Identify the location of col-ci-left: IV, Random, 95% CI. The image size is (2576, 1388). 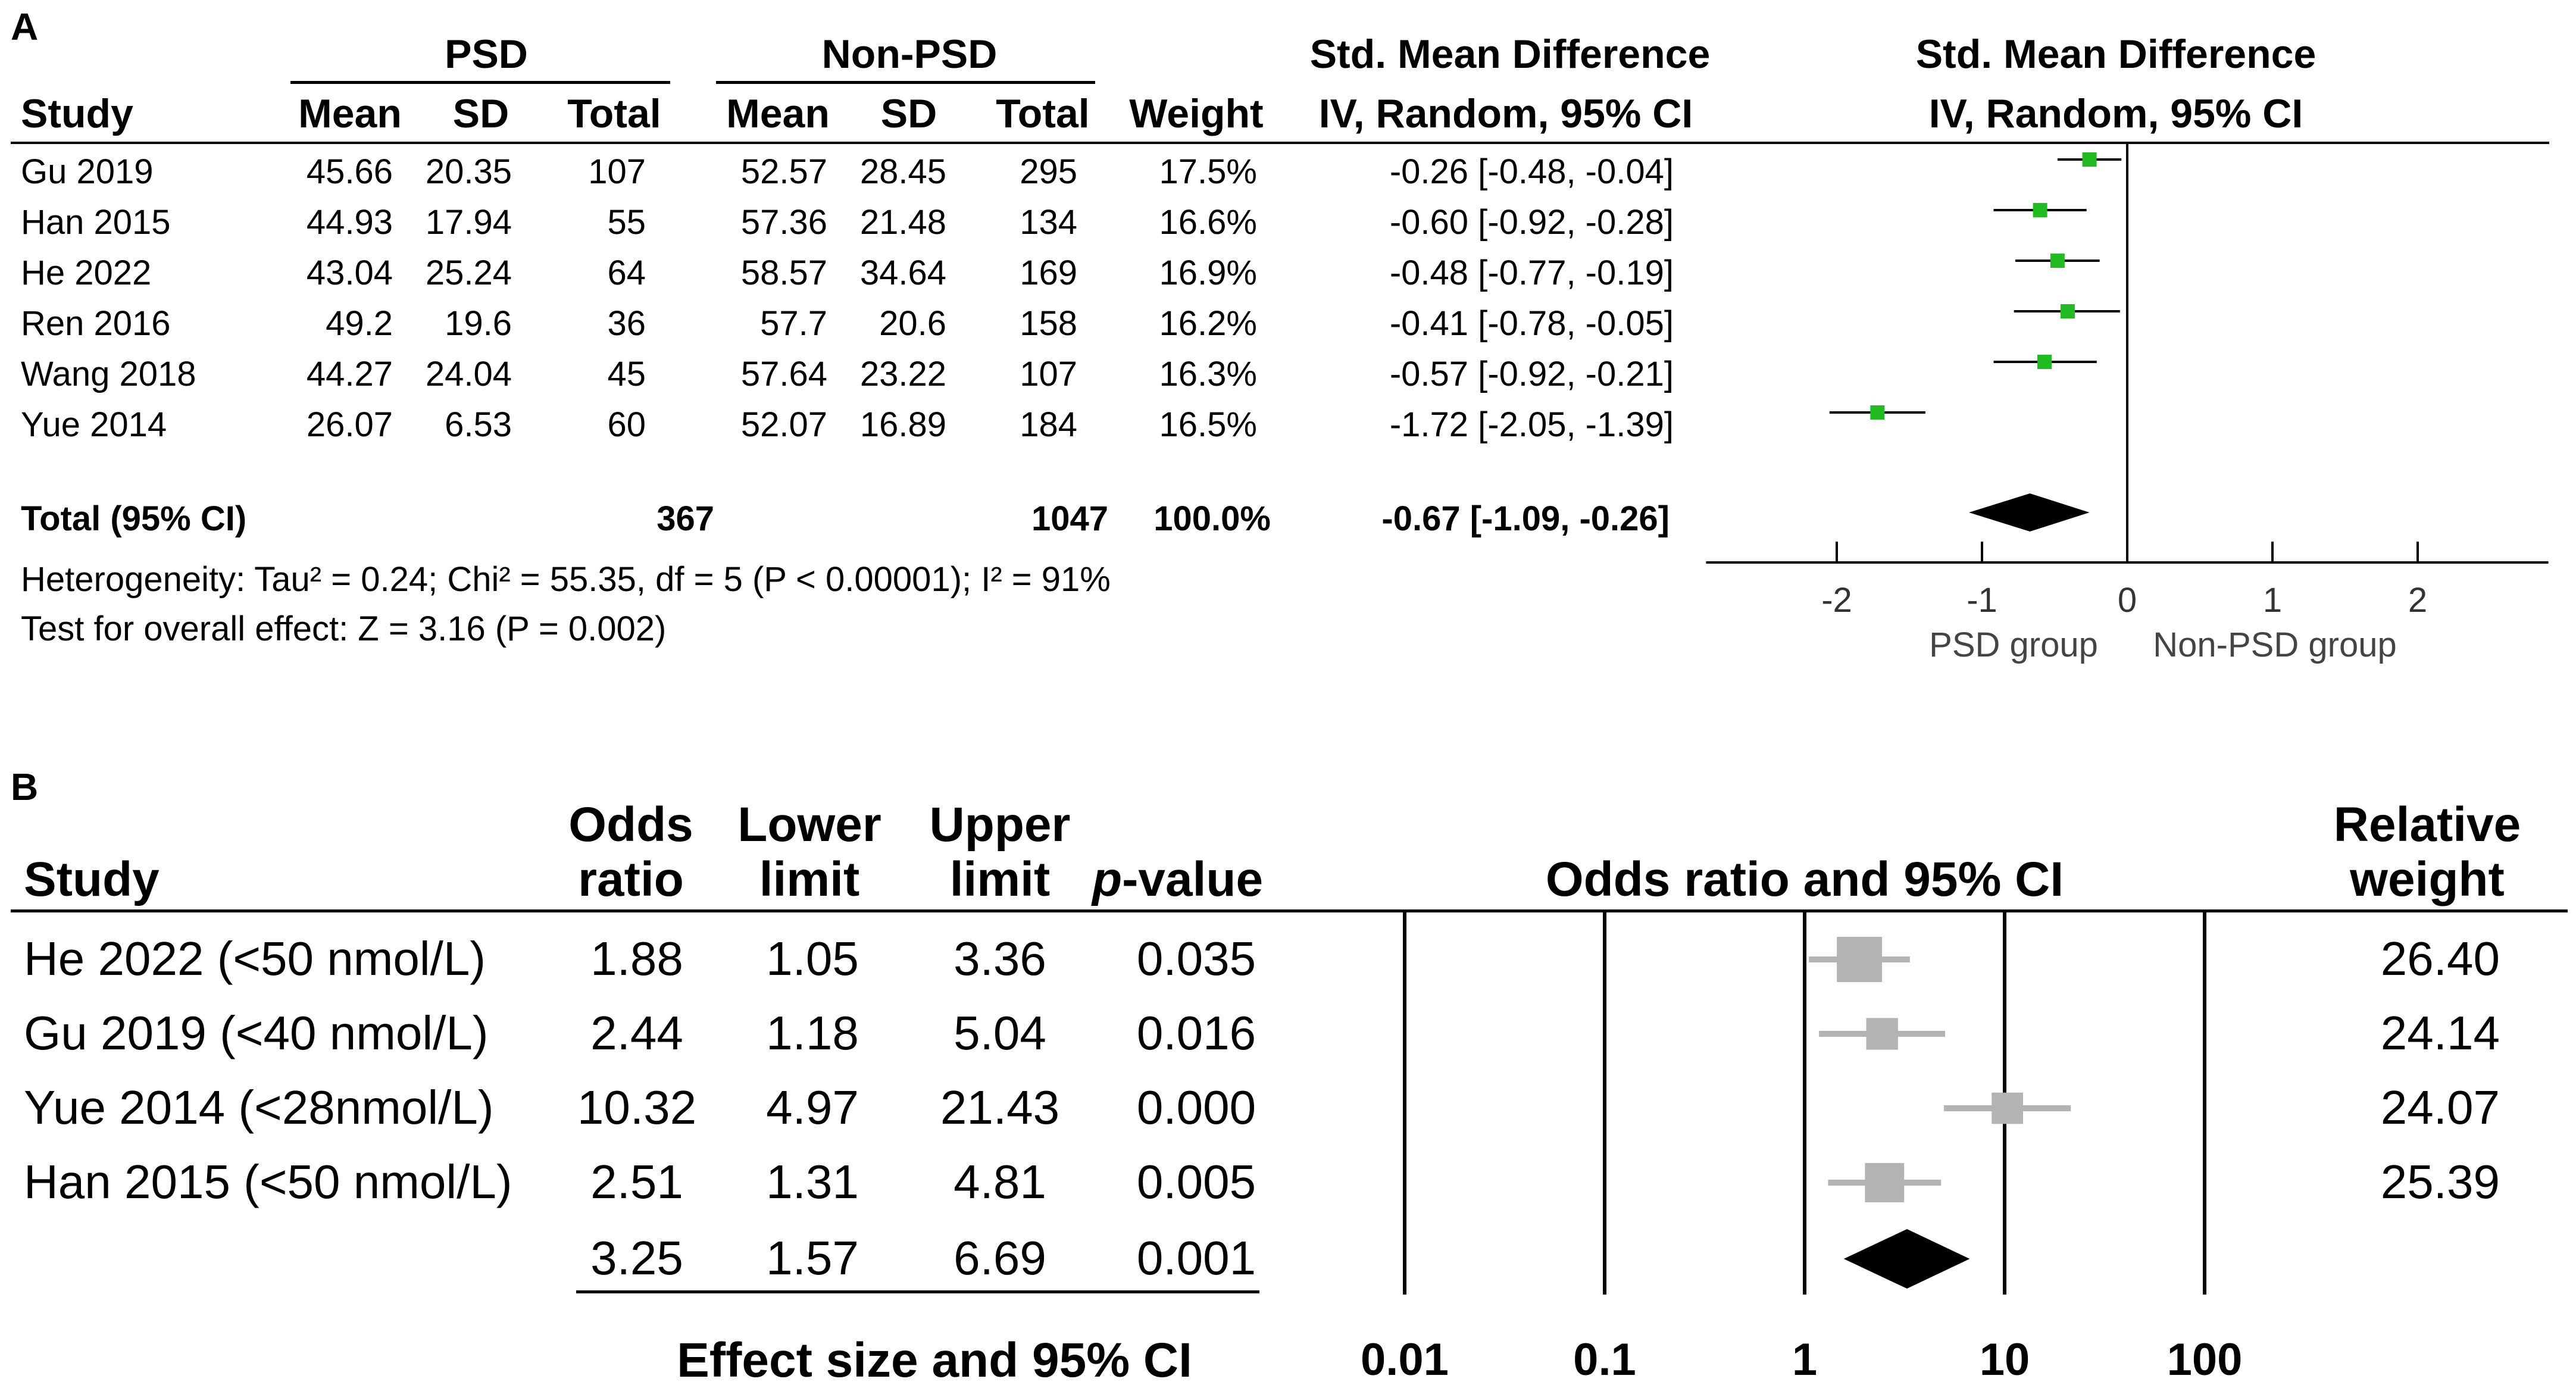
(1505, 114).